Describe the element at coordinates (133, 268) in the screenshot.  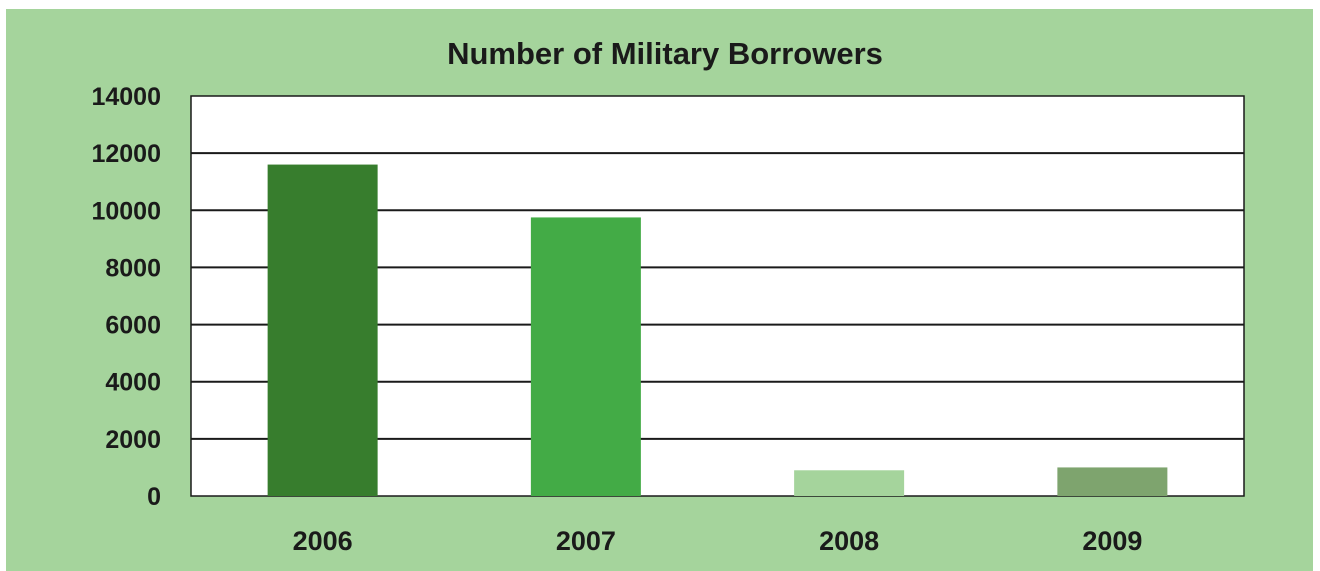
I see `y-tick-label: 8000` at that location.